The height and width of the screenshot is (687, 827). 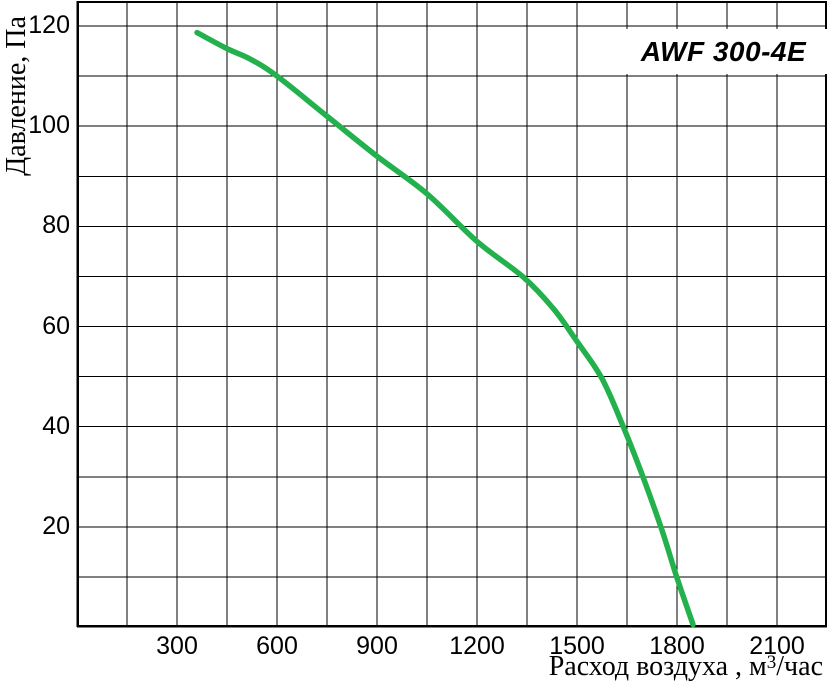 What do you see at coordinates (577, 646) in the screenshot?
I see `x-tick-label: 1500` at bounding box center [577, 646].